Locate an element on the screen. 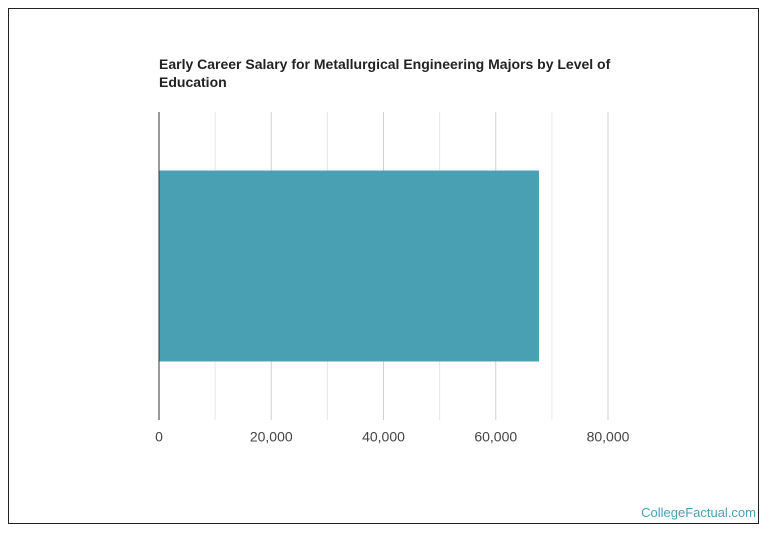 This screenshot has height=536, width=770. x-tick-label: 60,000 is located at coordinates (495, 437).